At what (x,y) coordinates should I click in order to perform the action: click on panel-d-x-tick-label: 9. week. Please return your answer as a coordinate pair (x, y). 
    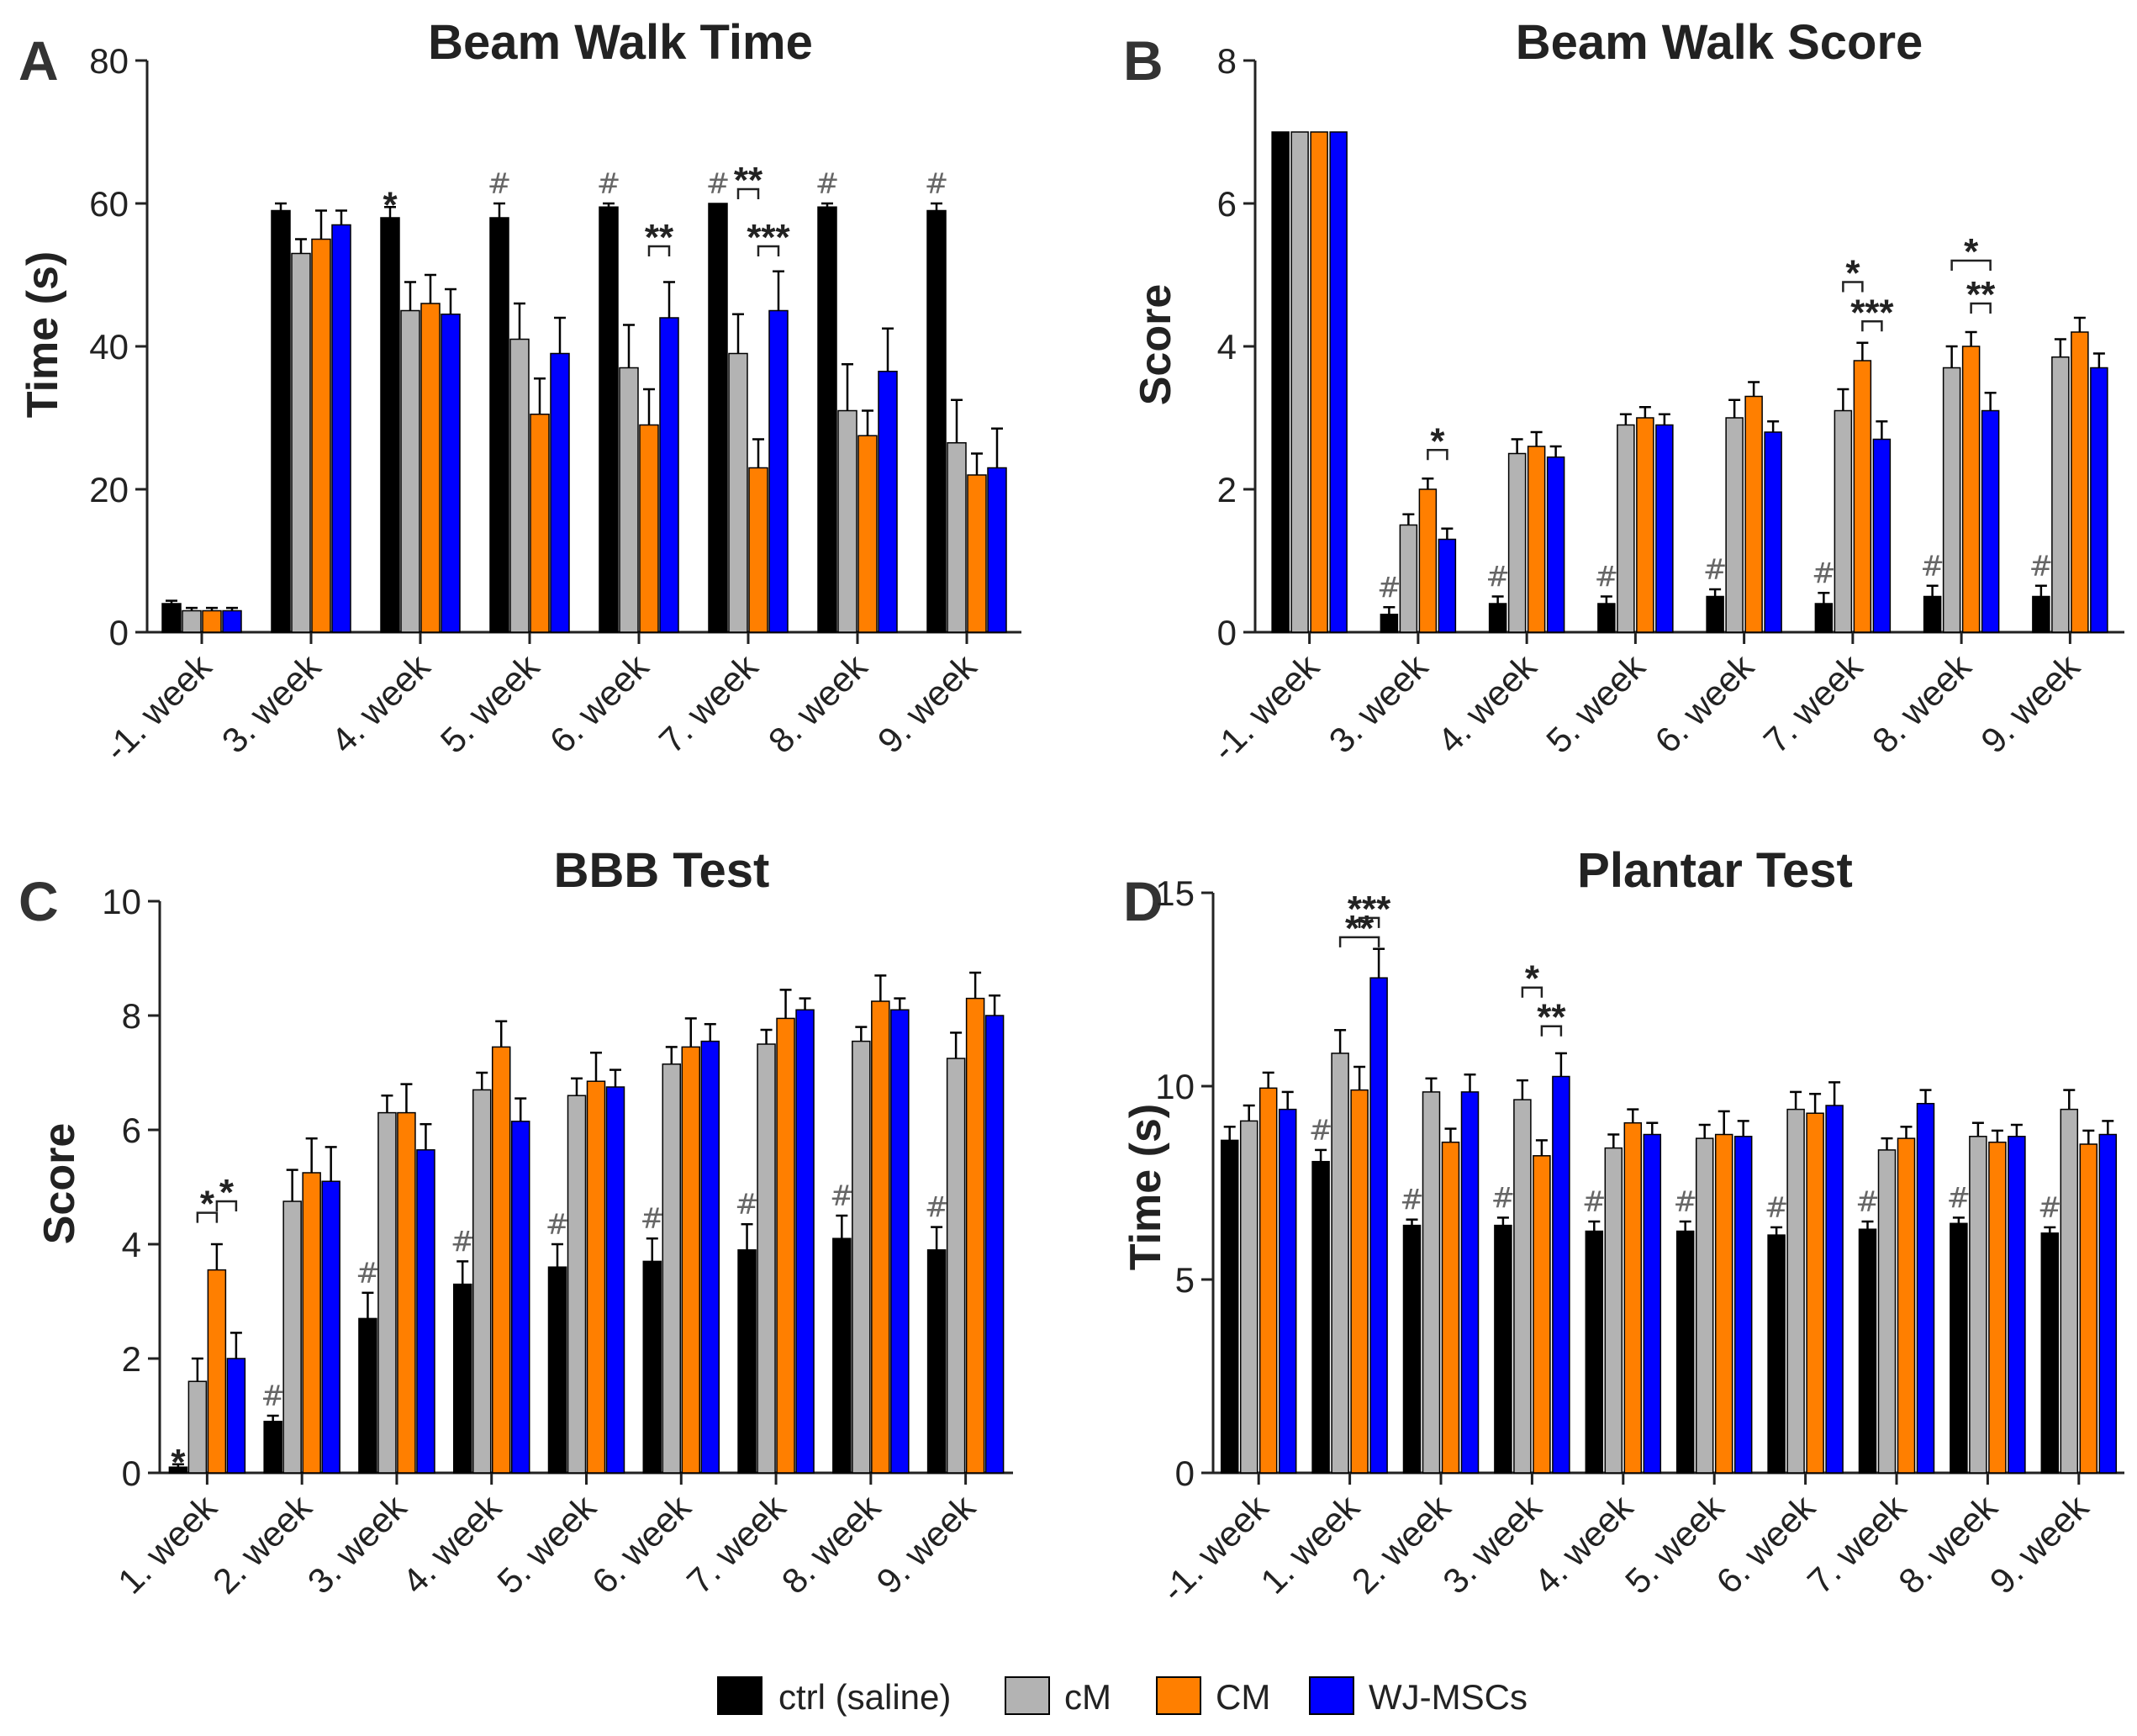
    Looking at the image, I should click on (2039, 1543).